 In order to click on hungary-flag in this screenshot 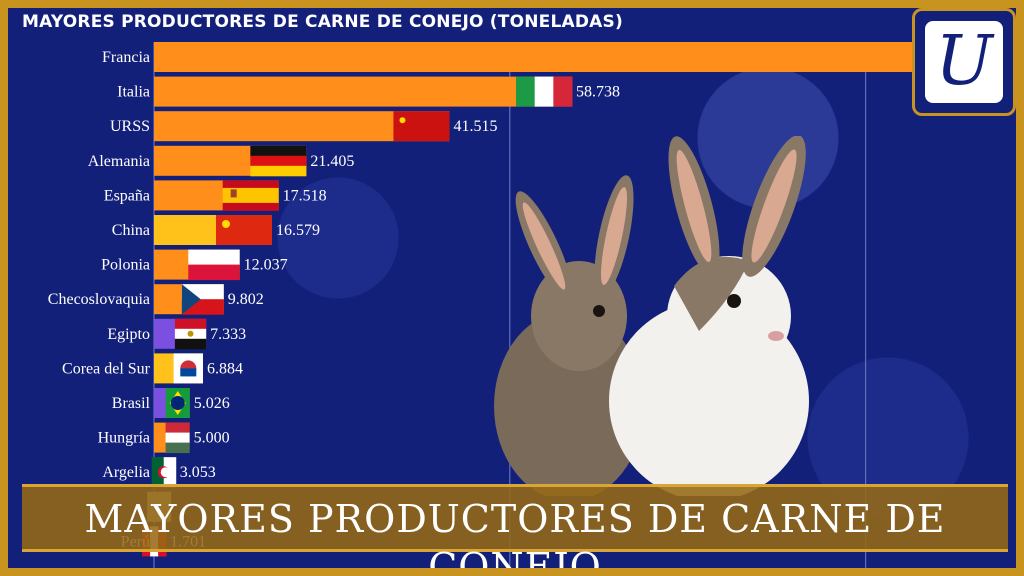, I will do `click(177, 438)`.